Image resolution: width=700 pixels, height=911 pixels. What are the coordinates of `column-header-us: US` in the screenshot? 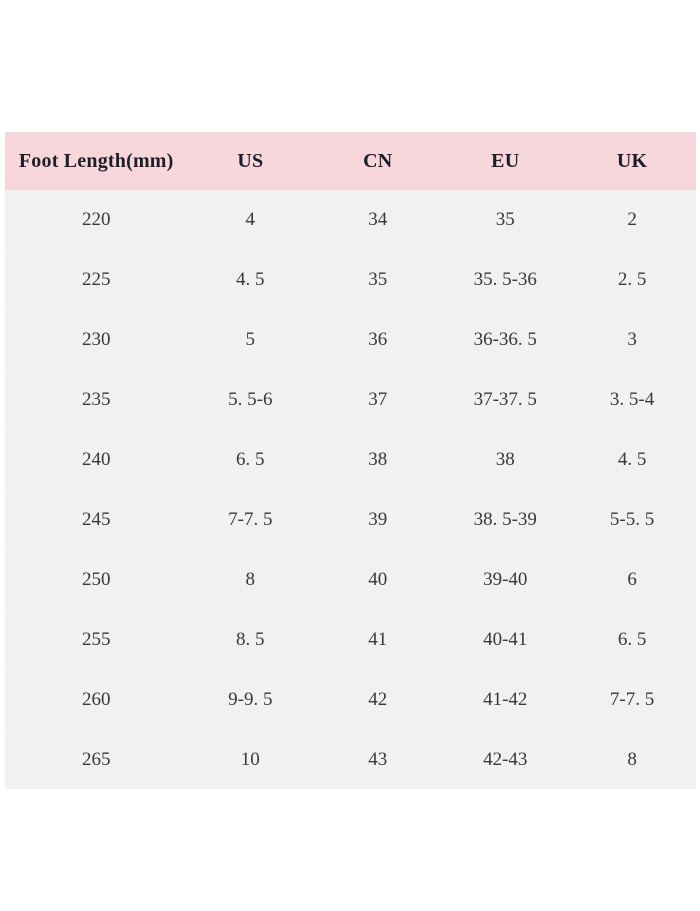 It's located at (250, 161).